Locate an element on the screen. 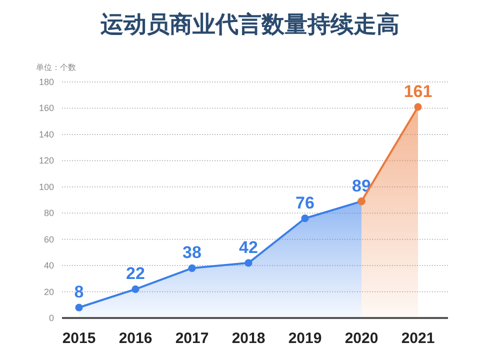 The width and height of the screenshot is (500, 362). x-tick-label: 2017 is located at coordinates (192, 338).